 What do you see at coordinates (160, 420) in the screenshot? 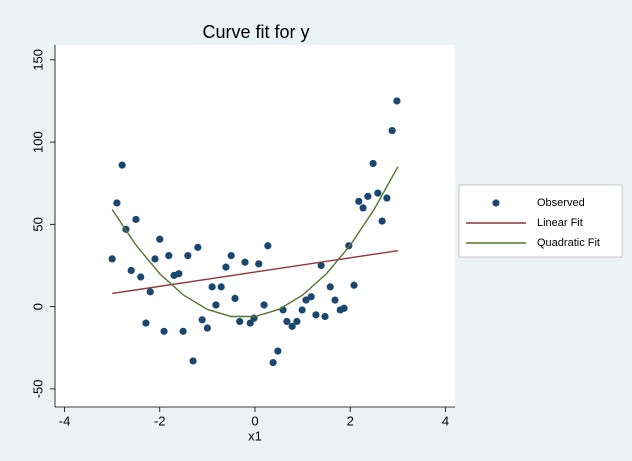
I see `x-tick-label: -2` at bounding box center [160, 420].